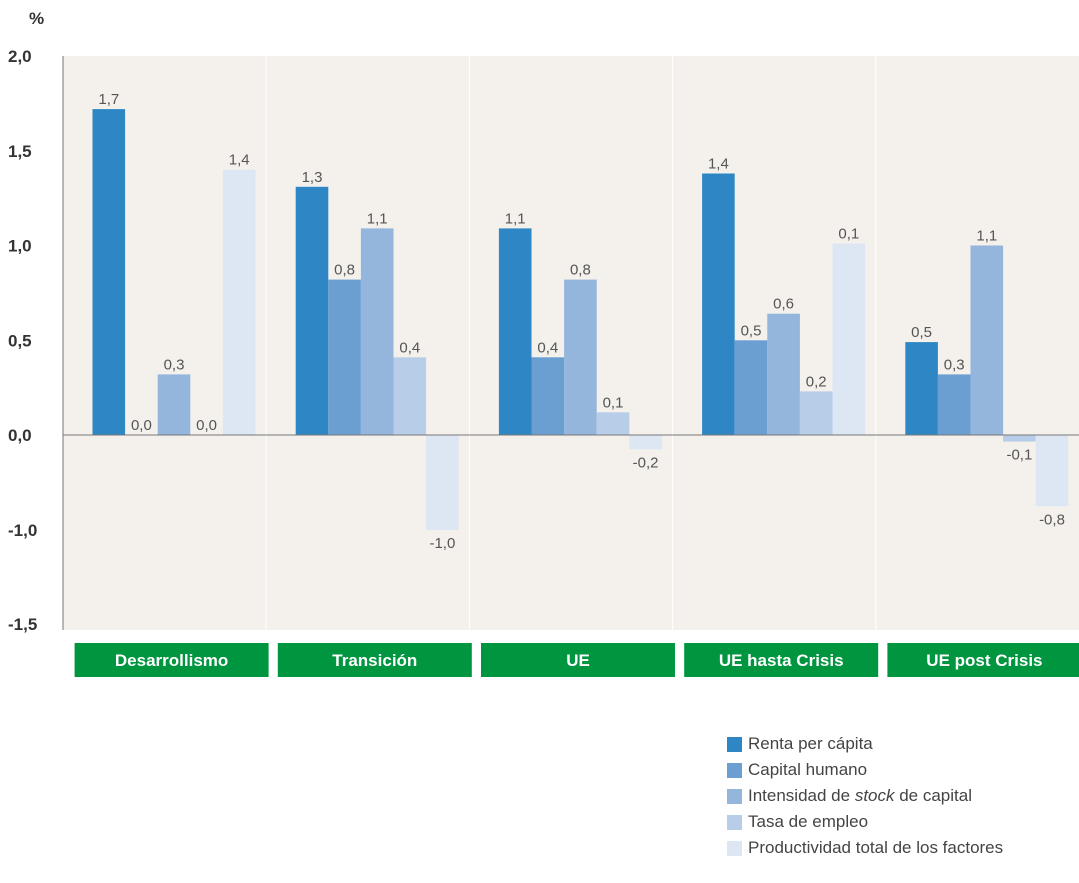  Describe the element at coordinates (442, 543) in the screenshot. I see `data-label: -1,0` at that location.